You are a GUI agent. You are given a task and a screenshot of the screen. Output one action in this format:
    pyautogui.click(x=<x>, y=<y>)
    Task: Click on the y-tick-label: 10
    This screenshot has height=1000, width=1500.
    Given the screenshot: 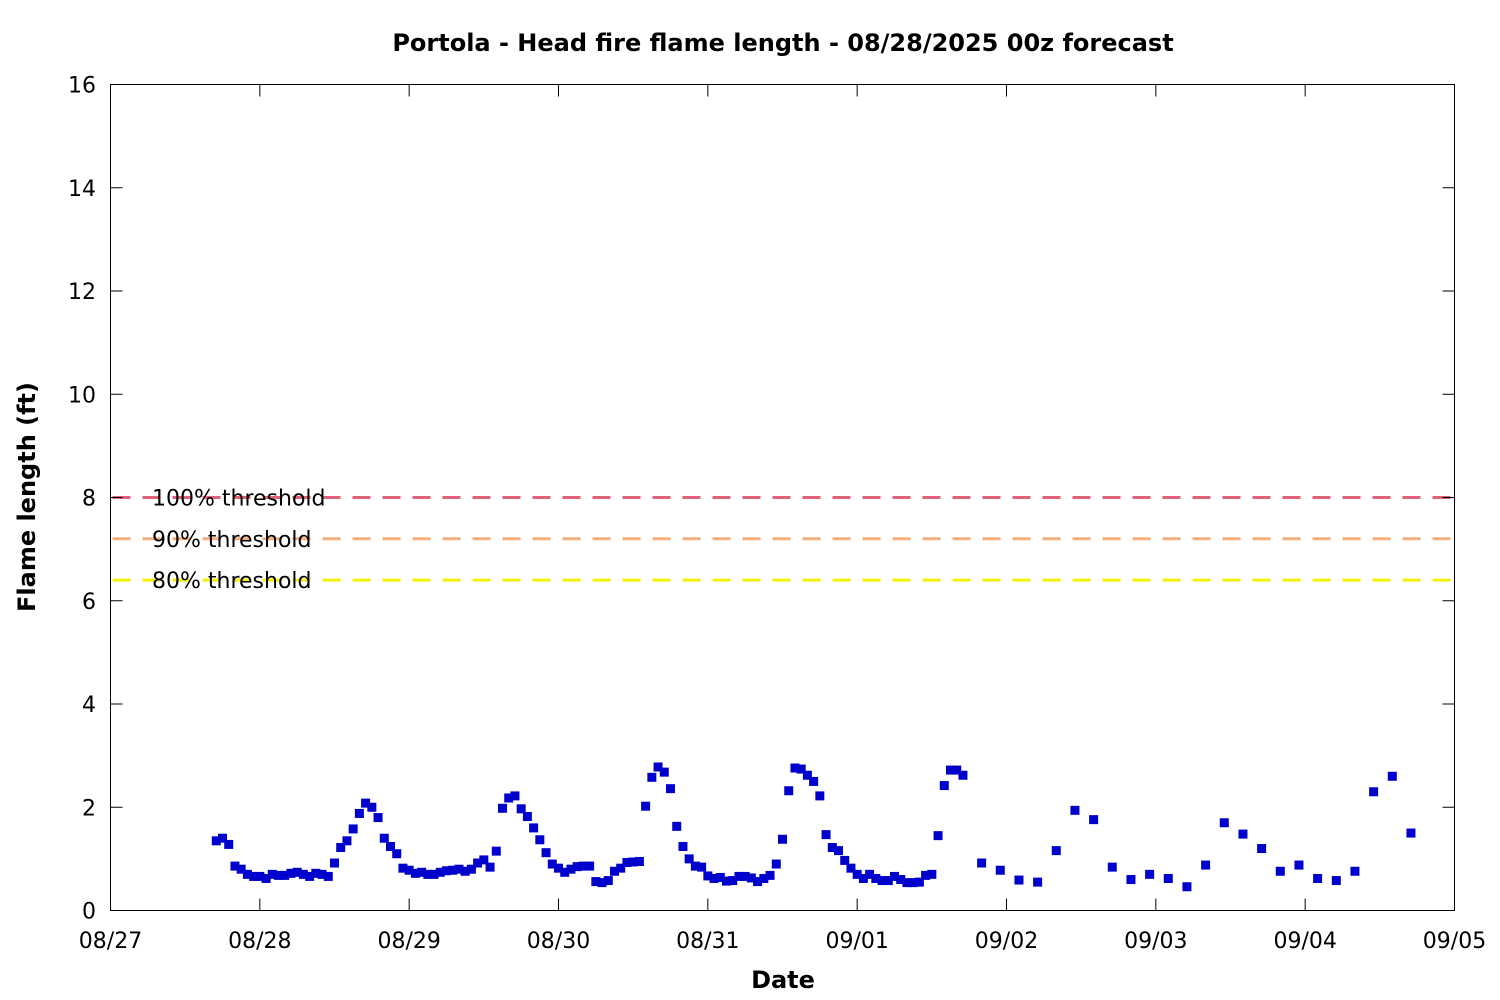 What is the action you would take?
    pyautogui.click(x=82, y=395)
    